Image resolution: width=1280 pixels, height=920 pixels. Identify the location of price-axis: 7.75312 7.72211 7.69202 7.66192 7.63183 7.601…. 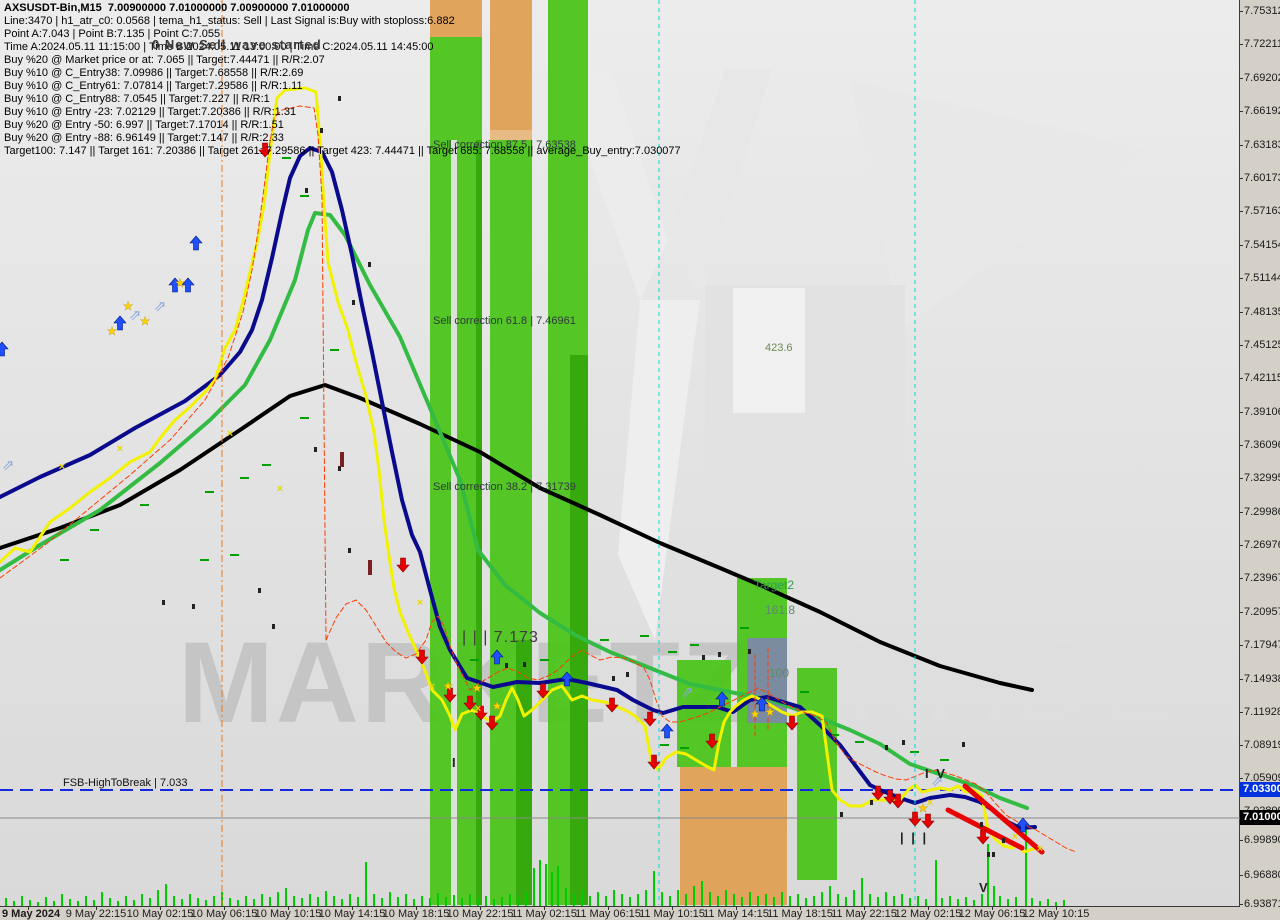
(1260, 455).